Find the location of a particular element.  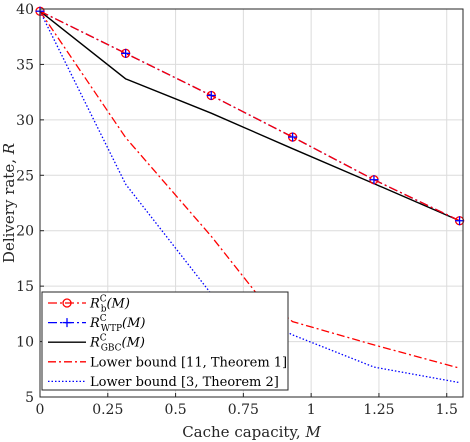

y-tick-label: 15 is located at coordinates (25, 287).